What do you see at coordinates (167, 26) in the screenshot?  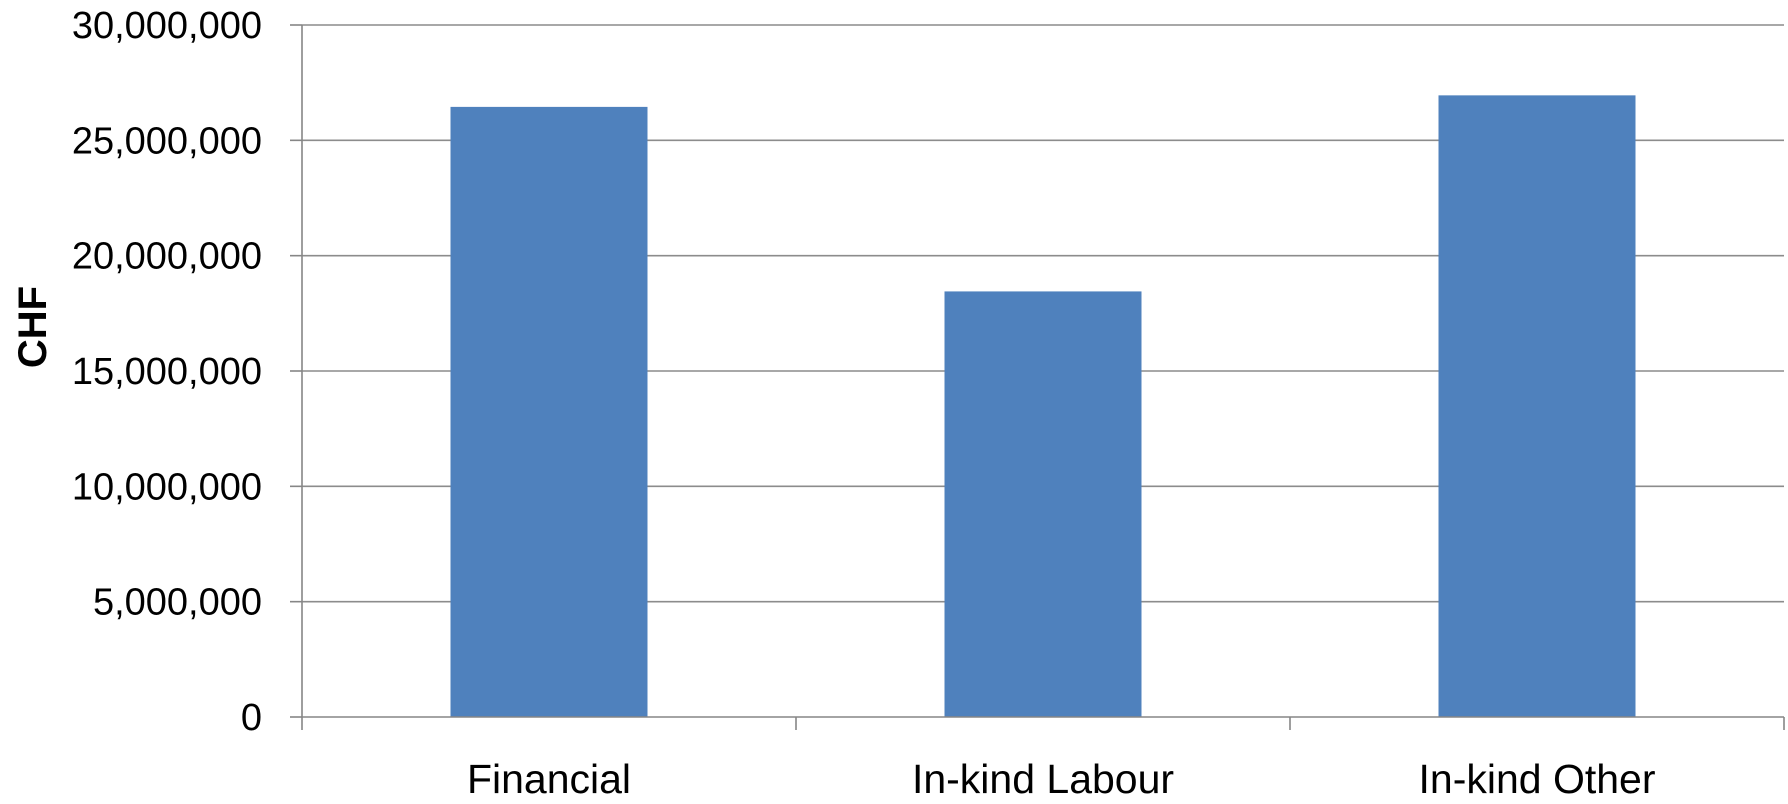 I see `y-tick-label: 30,000,000` at bounding box center [167, 26].